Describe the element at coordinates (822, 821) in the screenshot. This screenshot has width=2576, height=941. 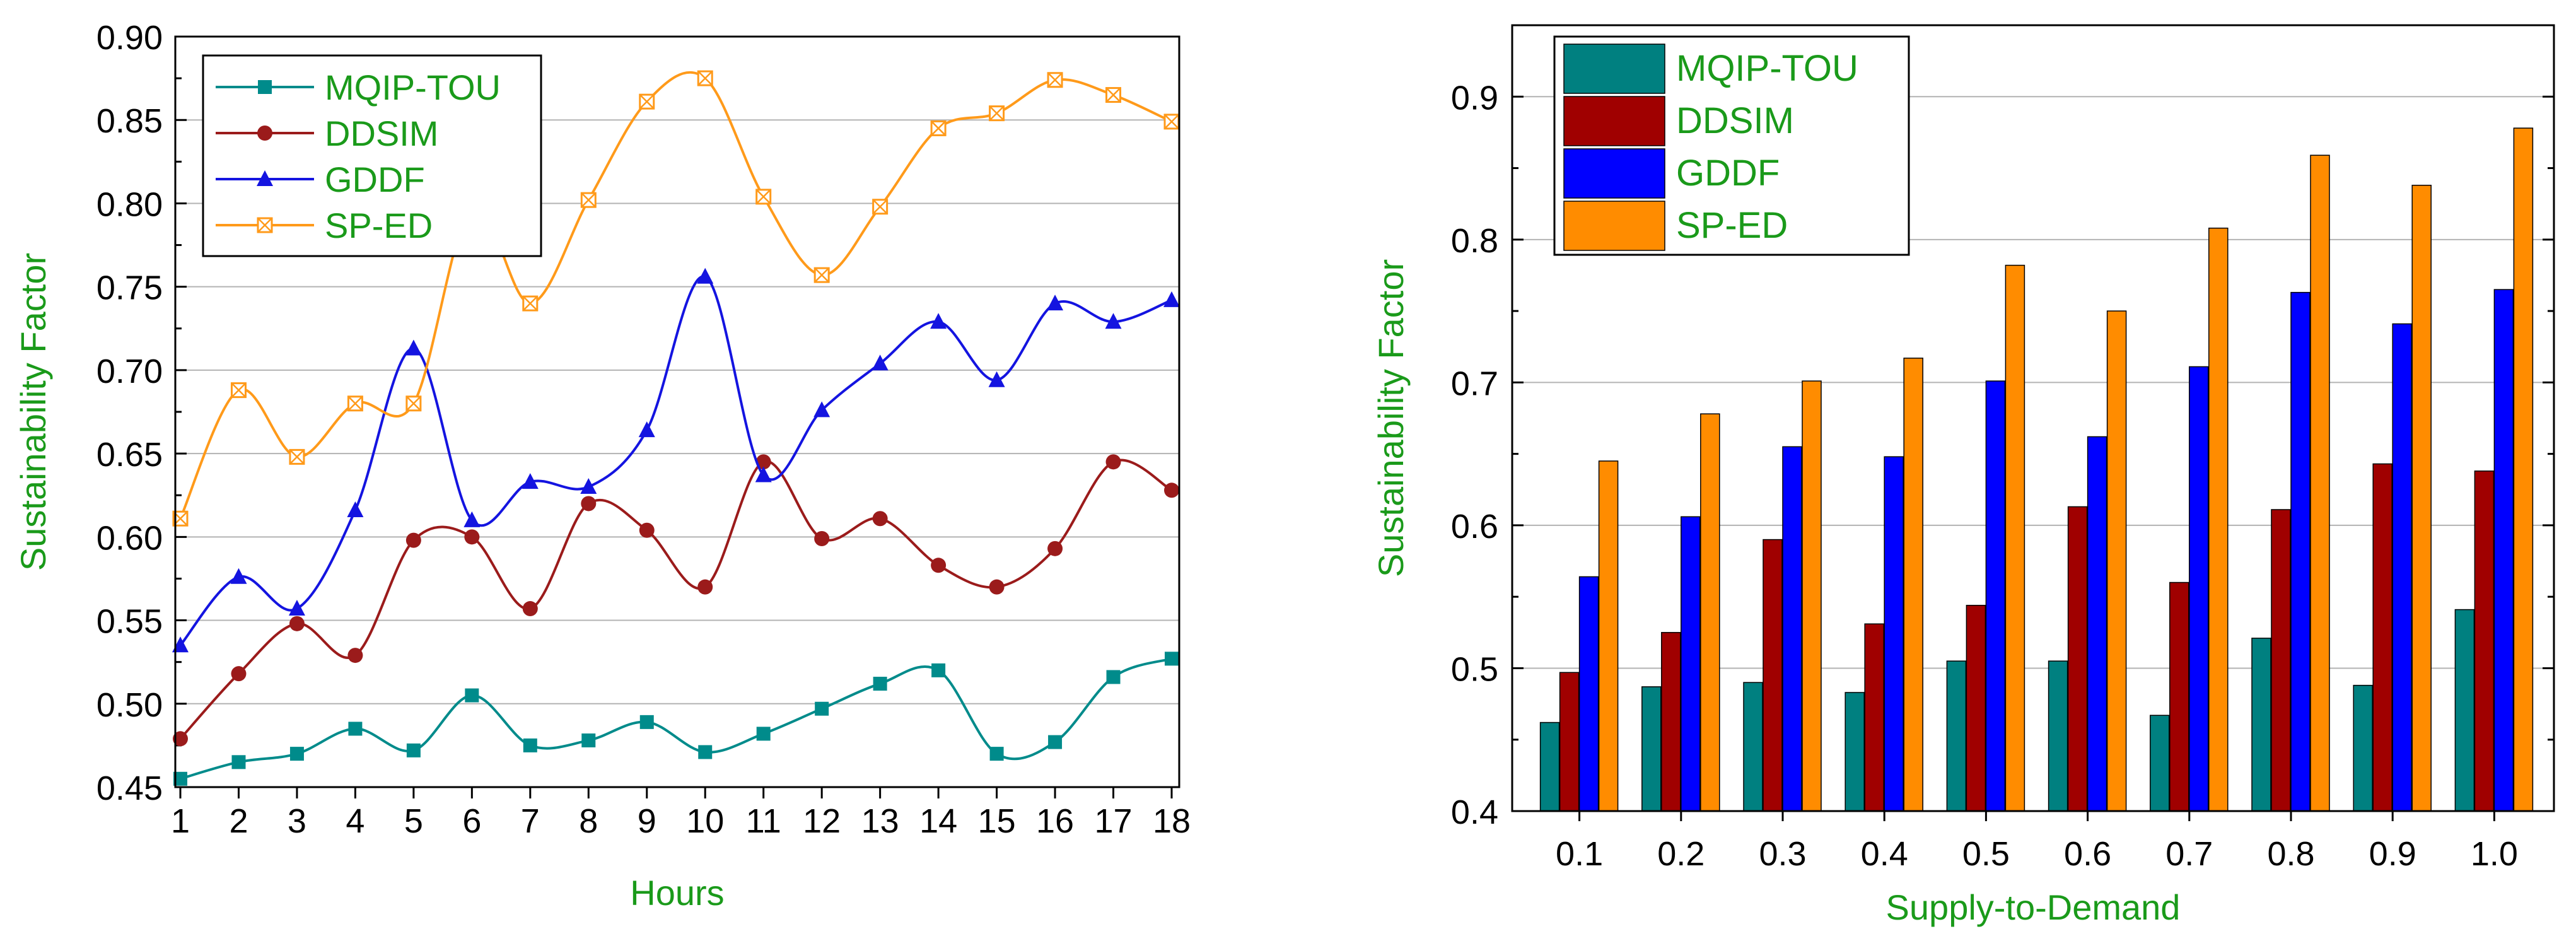
I see `x-tick-label: 12` at that location.